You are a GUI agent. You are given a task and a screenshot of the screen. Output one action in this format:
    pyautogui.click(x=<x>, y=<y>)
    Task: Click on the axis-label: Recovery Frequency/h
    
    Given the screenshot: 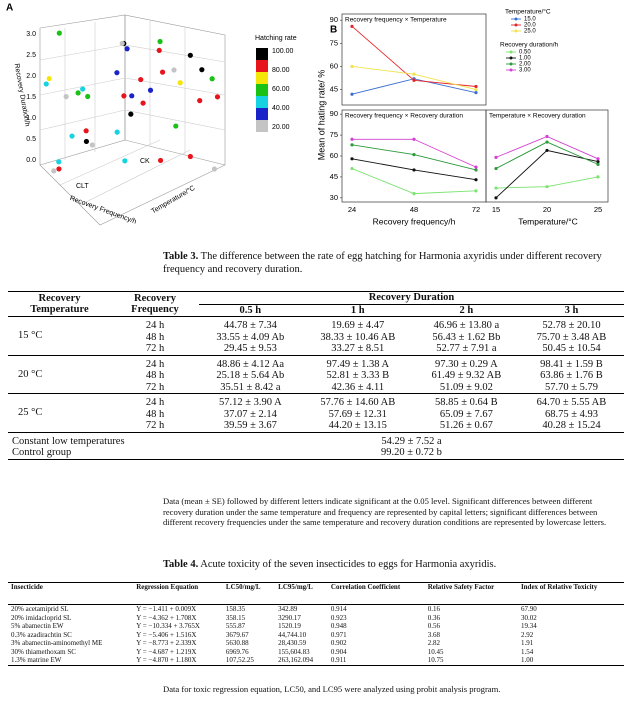 What is the action you would take?
    pyautogui.click(x=103, y=210)
    